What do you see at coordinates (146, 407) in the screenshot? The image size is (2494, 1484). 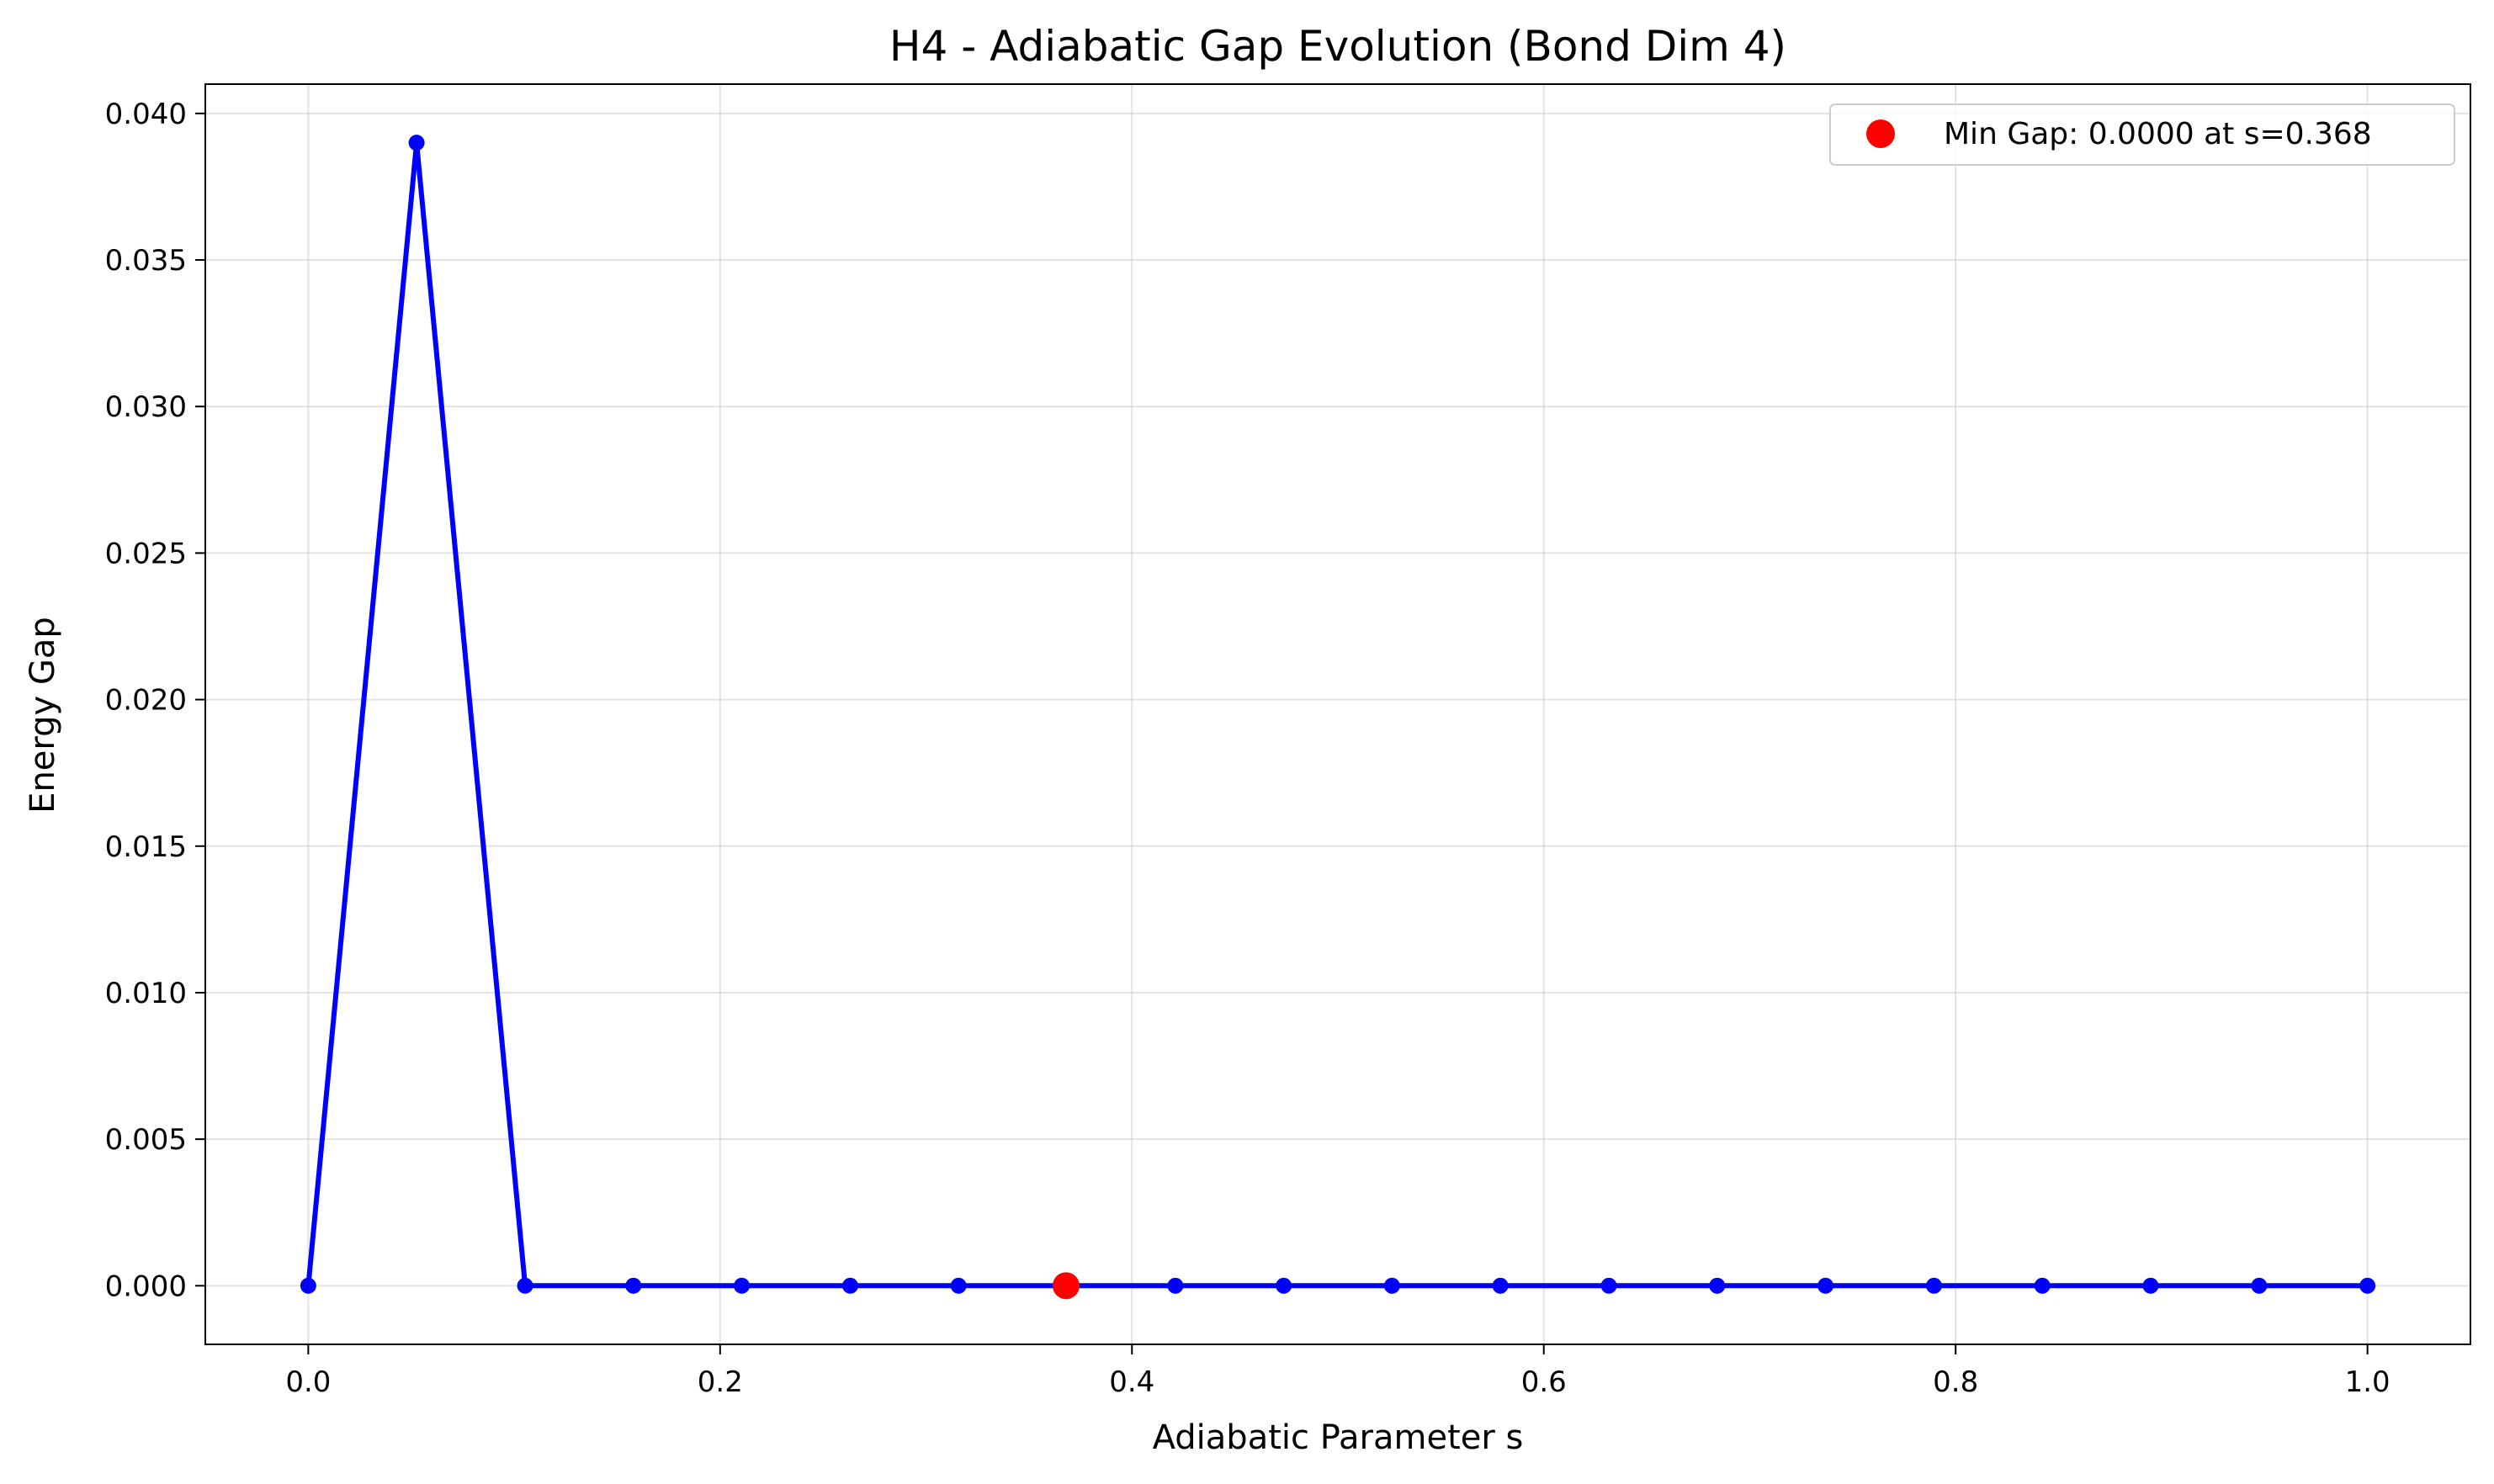 I see `y-tick-label: 0.030` at bounding box center [146, 407].